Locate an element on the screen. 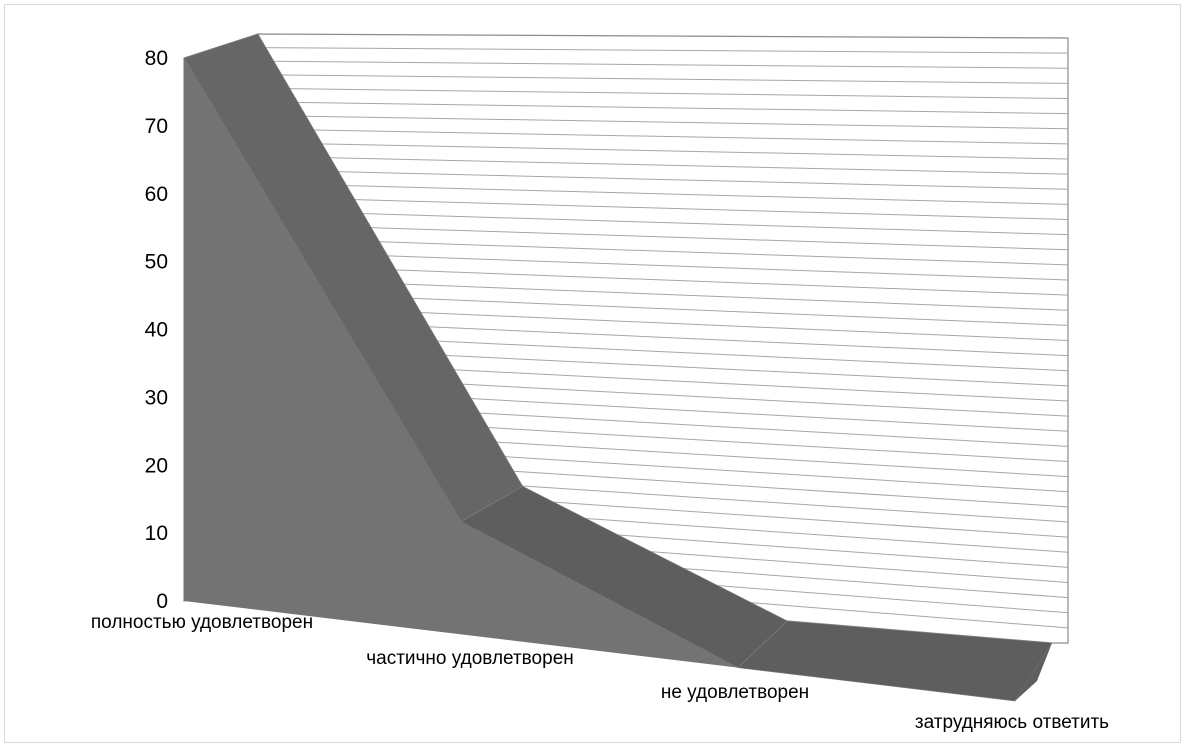 This screenshot has width=1187, height=749. y-tick-label: 20 is located at coordinates (156, 465).